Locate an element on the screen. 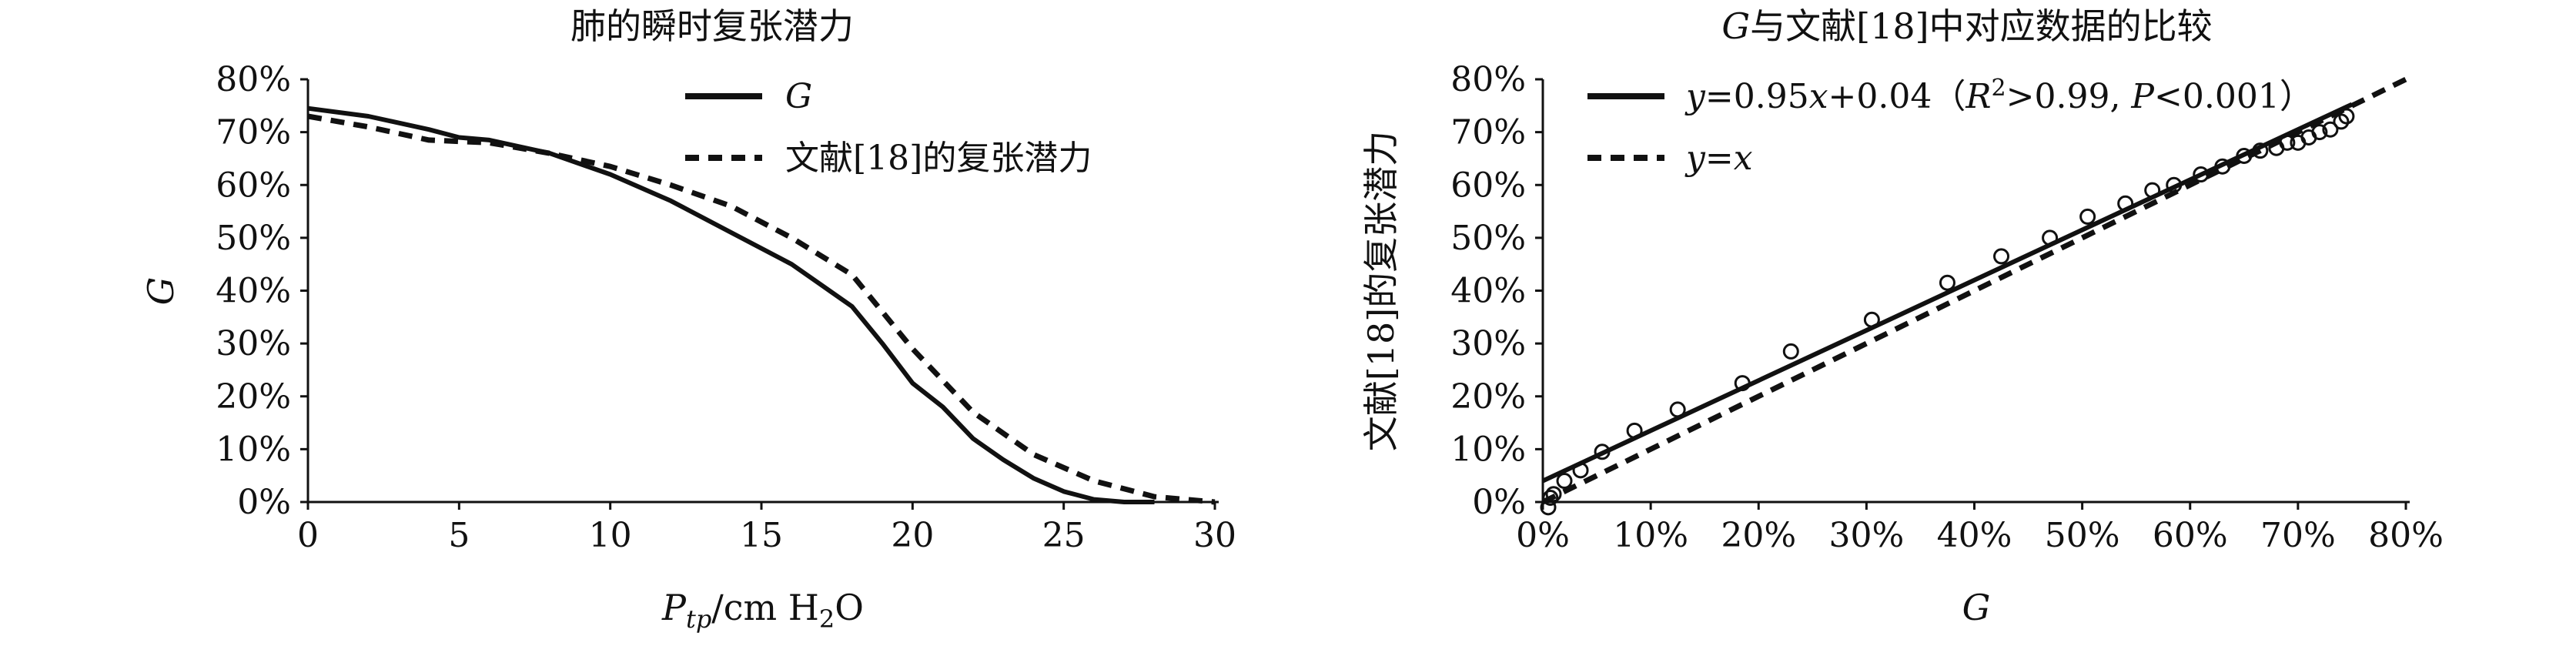 This screenshot has height=646, width=2576. chart-right-x-ticks: 0% 10% 20% 30% 40% 50% 60% 70% 80% is located at coordinates (1980, 528).